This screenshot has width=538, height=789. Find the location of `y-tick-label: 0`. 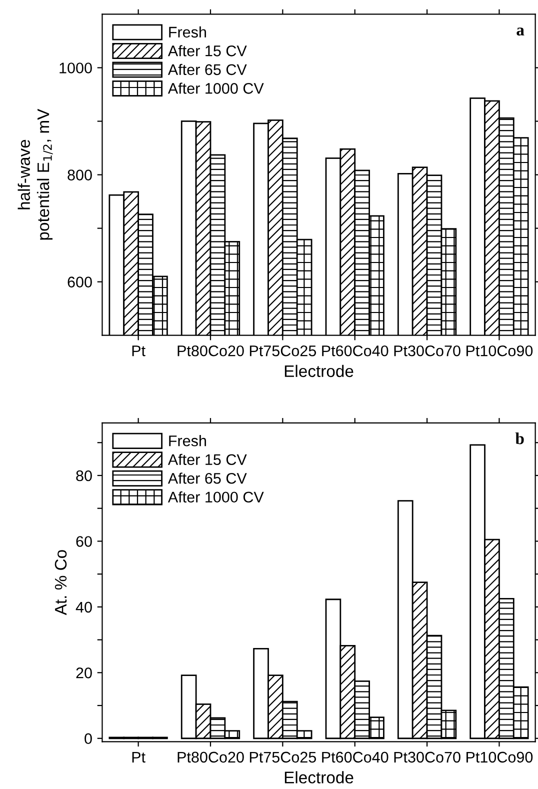

y-tick-label: 0 is located at coordinates (88, 738).